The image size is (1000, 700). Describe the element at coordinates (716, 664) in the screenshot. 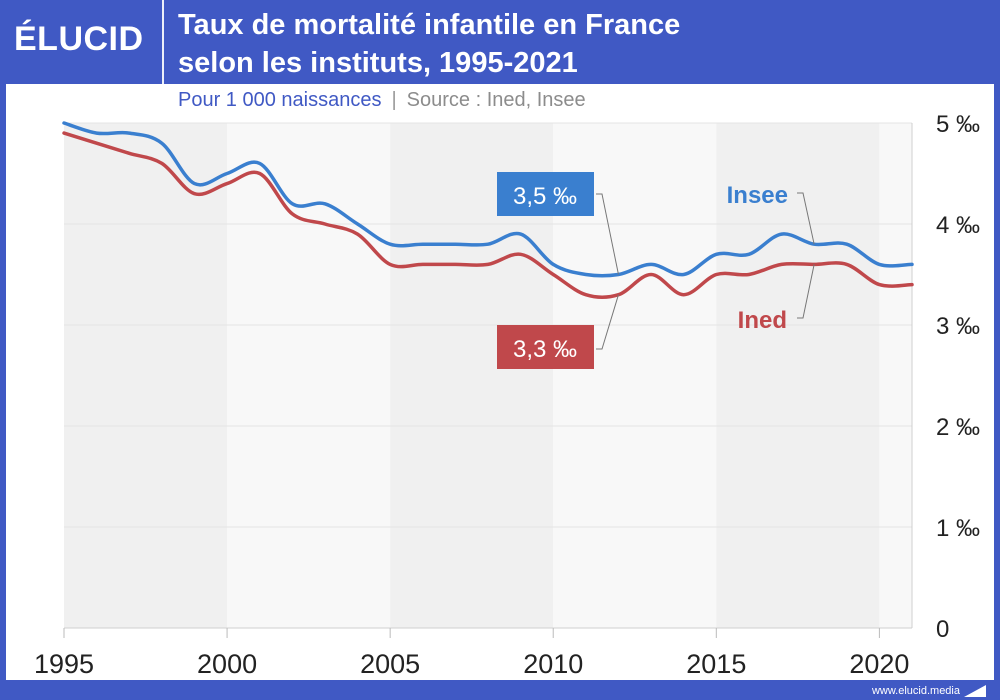

I see `x-tick-label: 2015` at that location.